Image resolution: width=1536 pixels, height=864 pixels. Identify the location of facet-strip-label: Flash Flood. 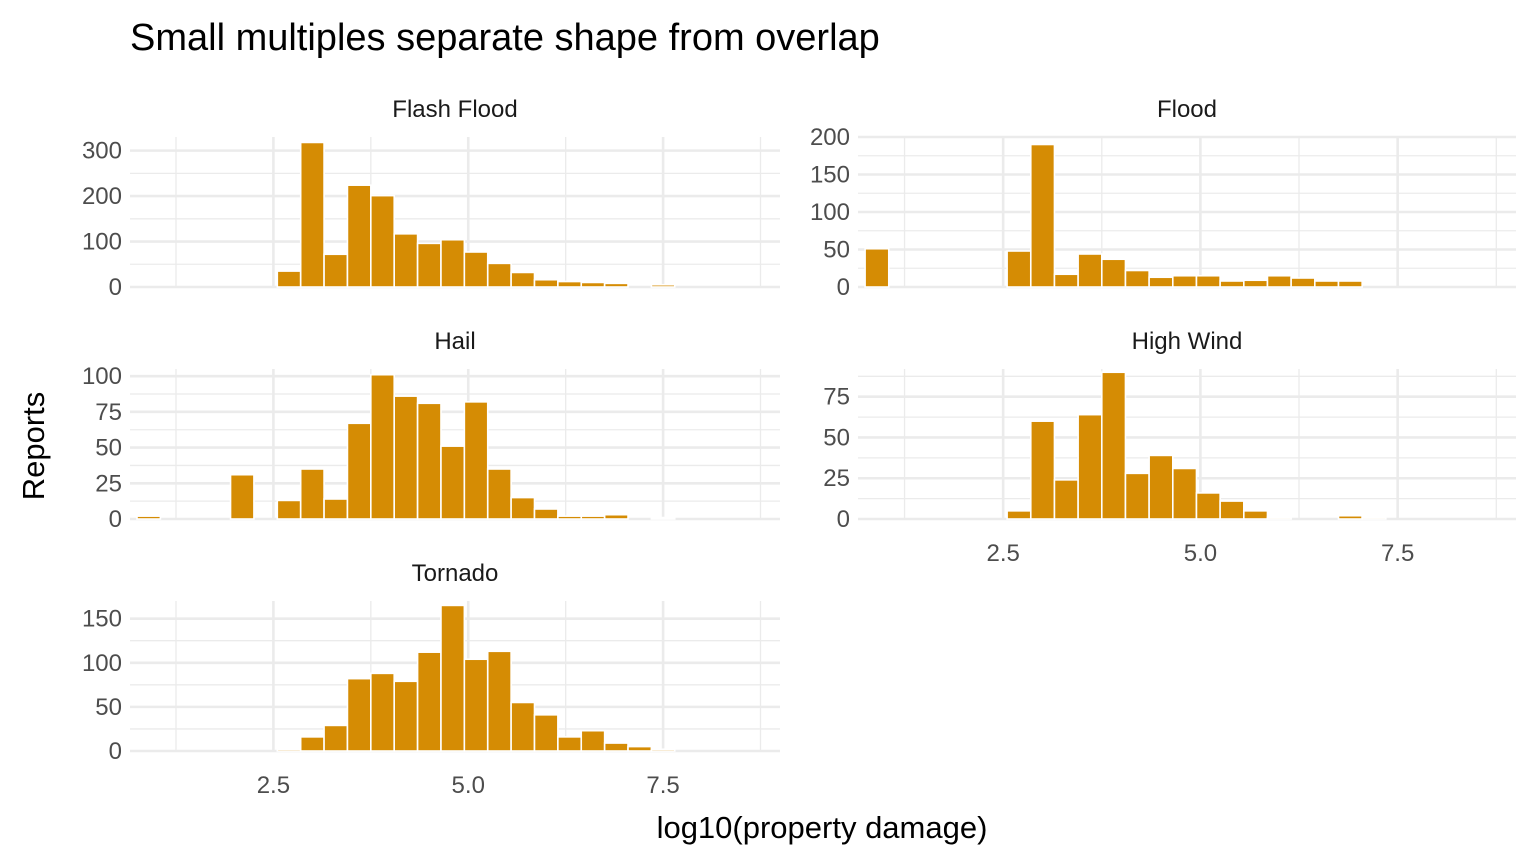
(454, 109).